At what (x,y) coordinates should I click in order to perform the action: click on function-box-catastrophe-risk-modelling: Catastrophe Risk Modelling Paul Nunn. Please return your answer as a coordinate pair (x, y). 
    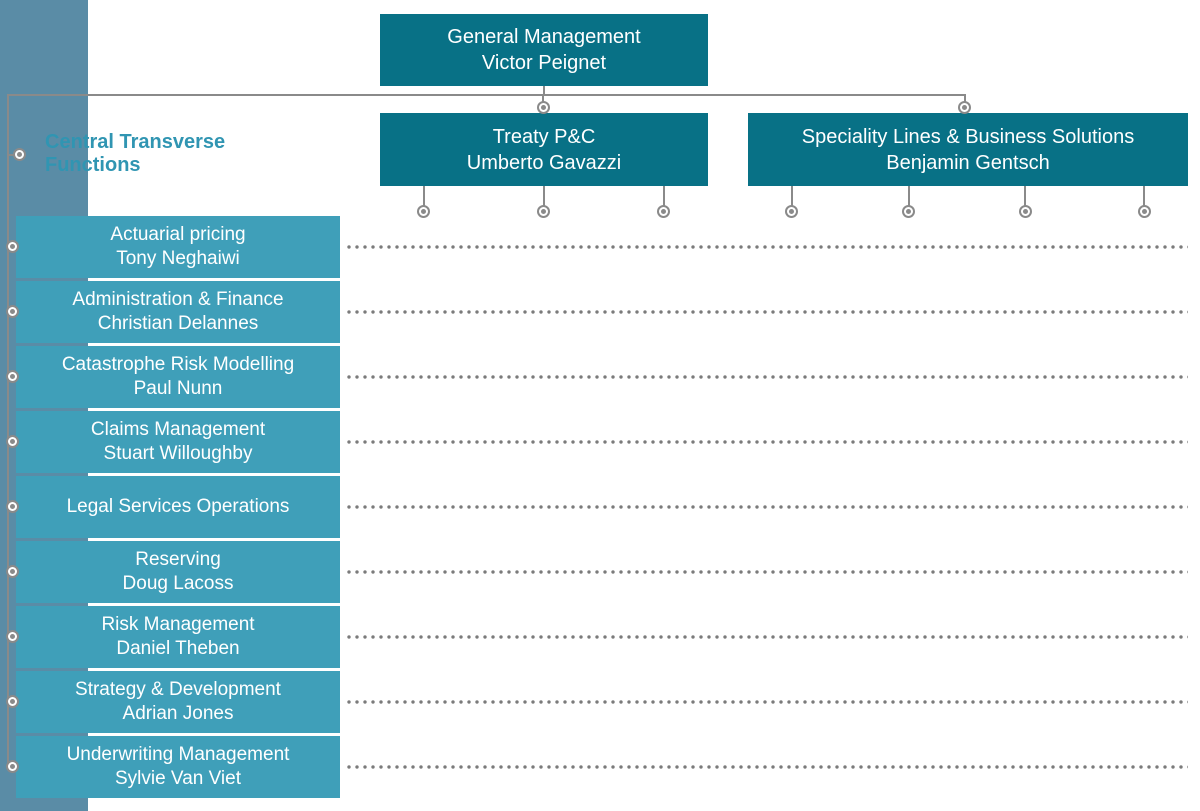
    Looking at the image, I should click on (178, 377).